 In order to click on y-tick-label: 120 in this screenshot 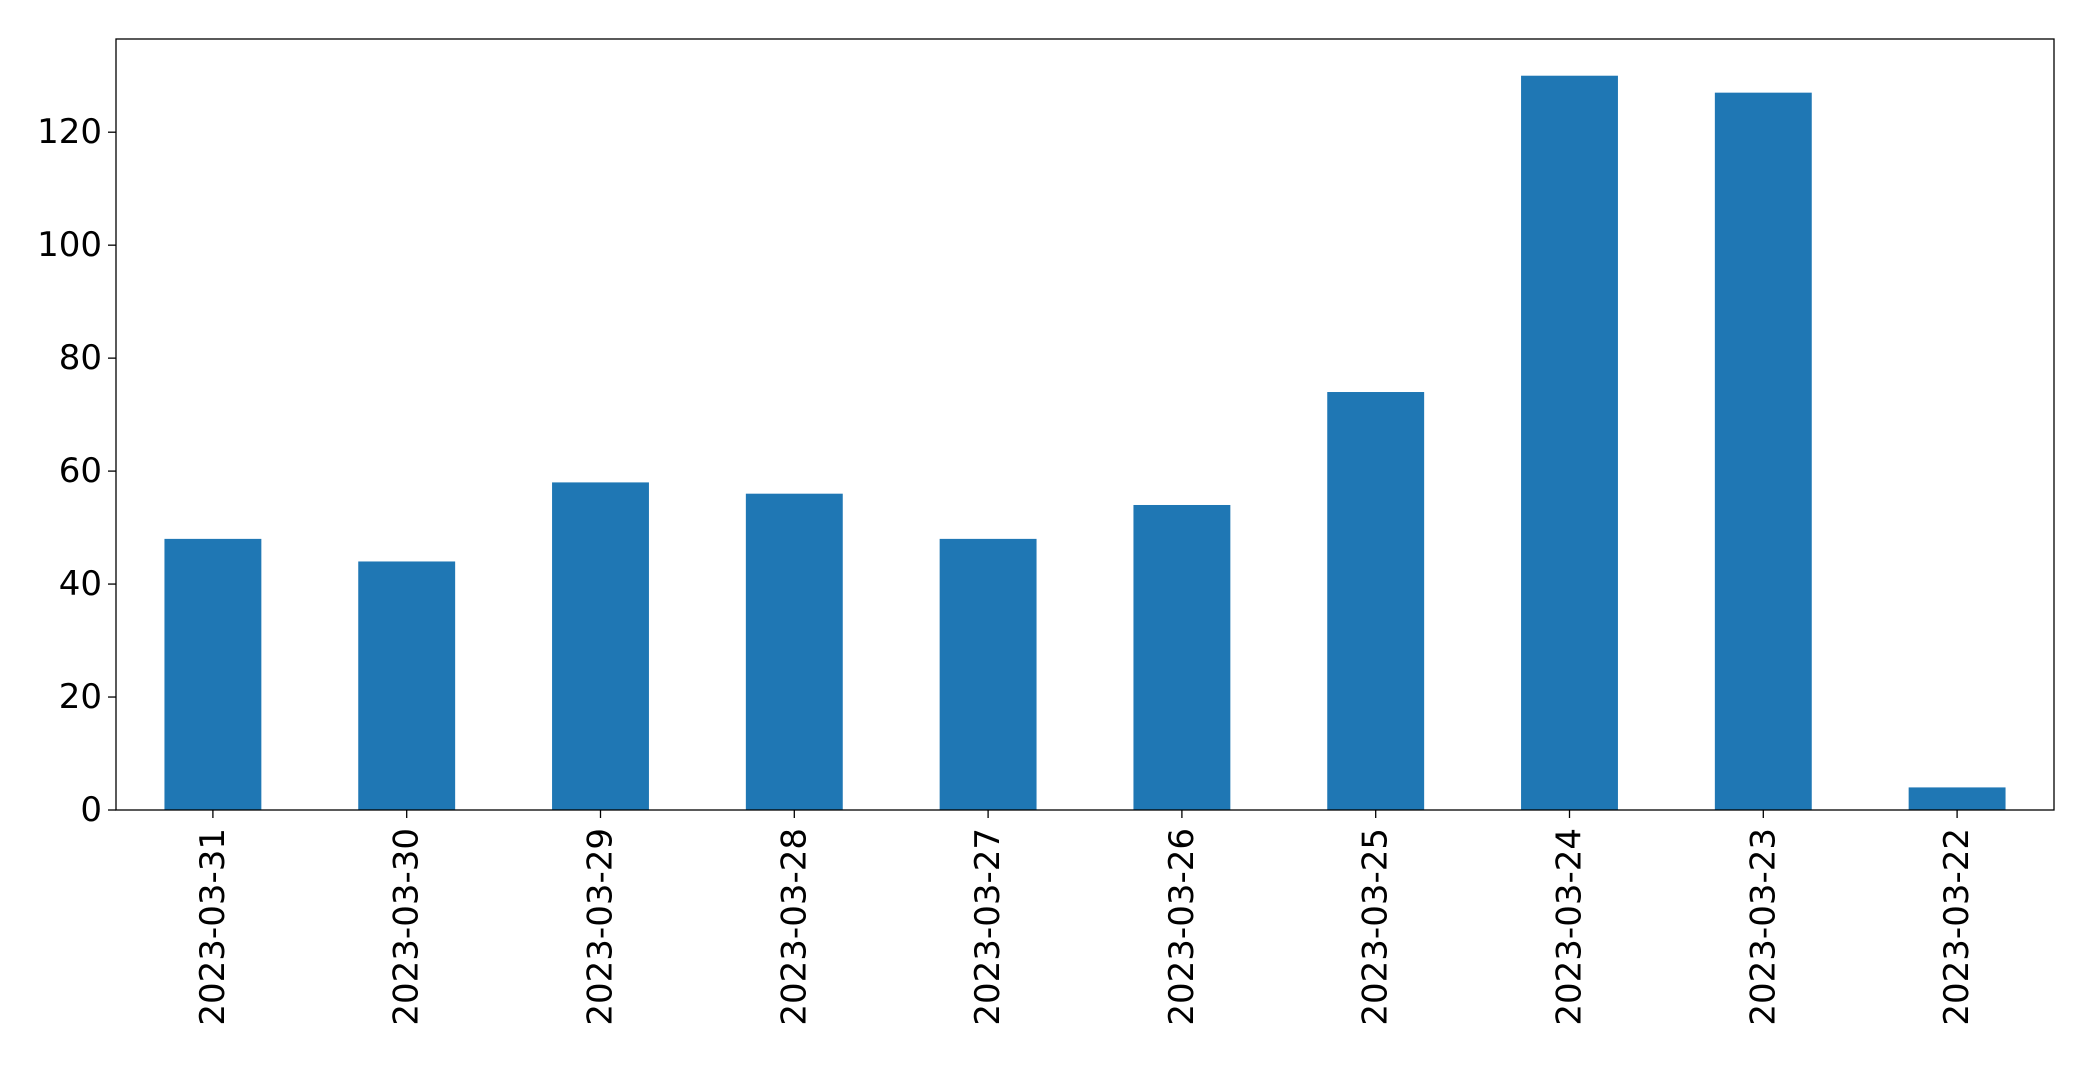, I will do `click(69, 132)`.